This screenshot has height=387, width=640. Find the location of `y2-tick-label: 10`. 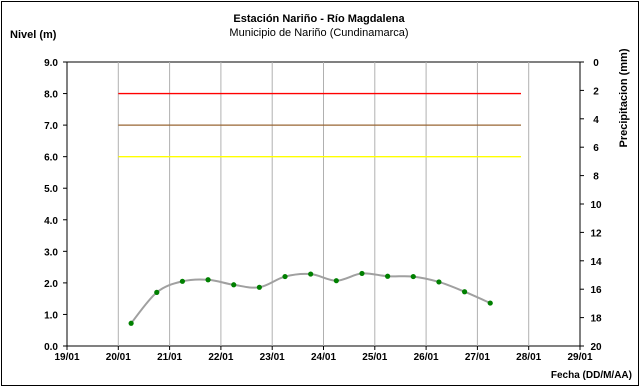

y2-tick-label: 10 is located at coordinates (596, 205).